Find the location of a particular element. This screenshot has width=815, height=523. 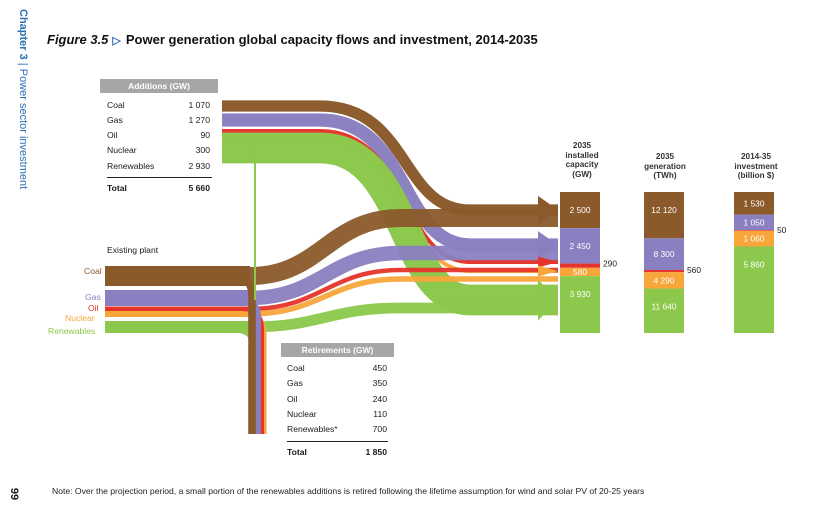

triangle-icon: ▷ is located at coordinates (116, 41).